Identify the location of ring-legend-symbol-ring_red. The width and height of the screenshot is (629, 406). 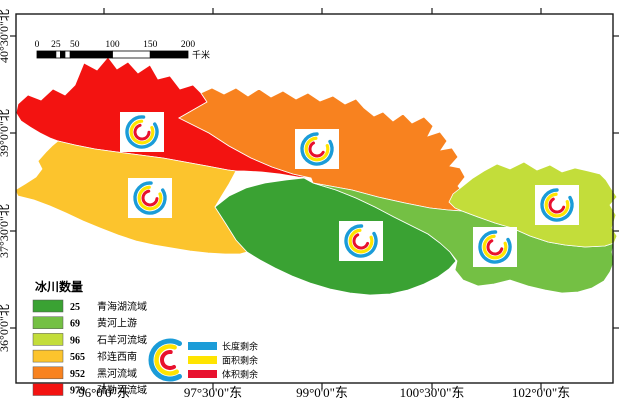
(168, 360).